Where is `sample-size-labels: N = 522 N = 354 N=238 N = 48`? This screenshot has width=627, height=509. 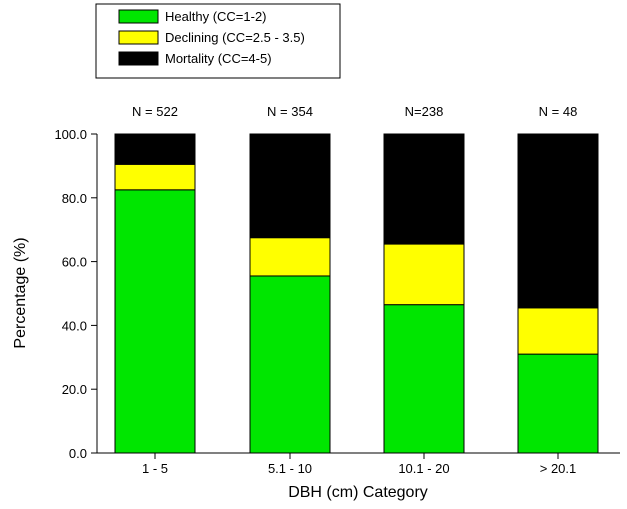 sample-size-labels: N = 522 N = 354 N=238 N = 48 is located at coordinates (354, 111).